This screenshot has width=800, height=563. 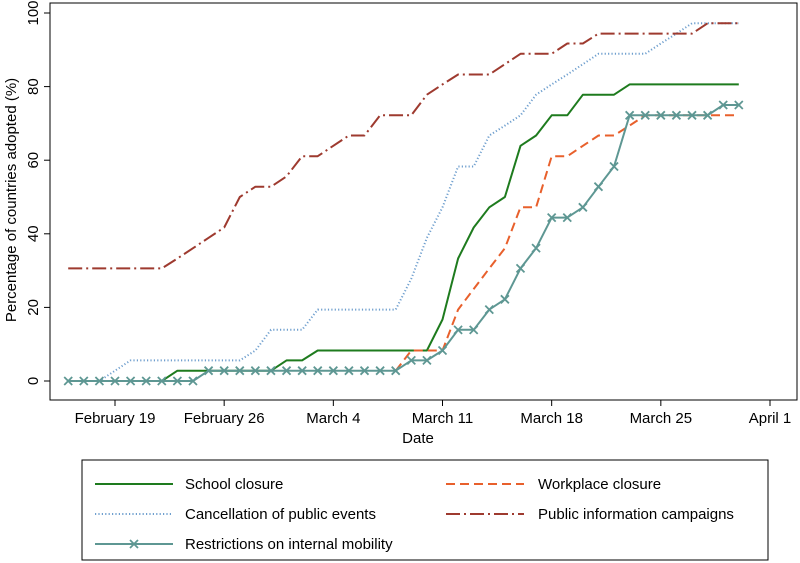 I want to click on legend-item: Cancellation of public events, so click(x=235, y=514).